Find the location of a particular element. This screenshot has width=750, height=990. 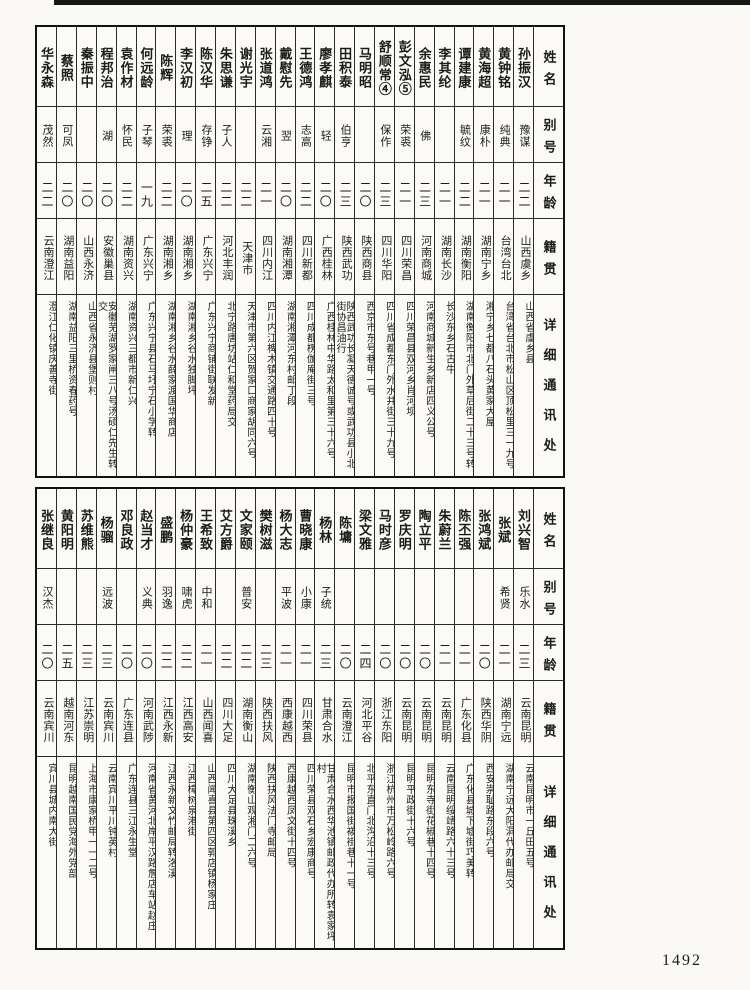

person-origin: 四川华阳 is located at coordinates (384, 257).